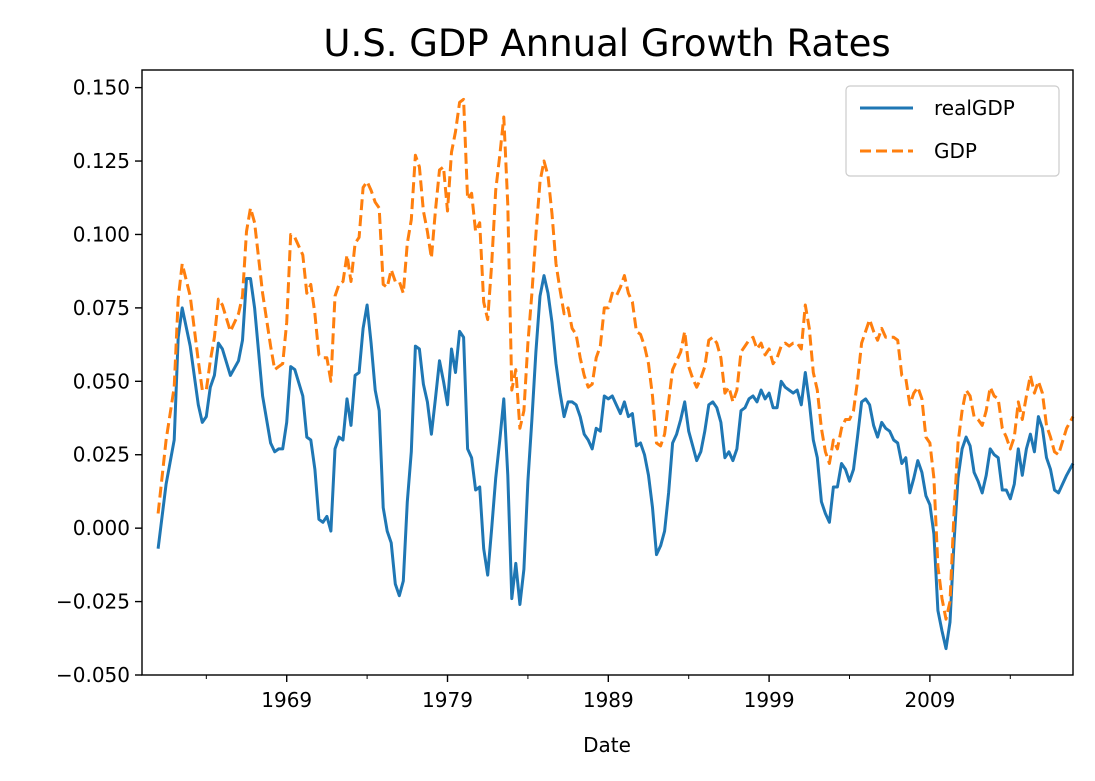 This screenshot has width=1095, height=781. I want to click on x-axis-label: Date, so click(607, 745).